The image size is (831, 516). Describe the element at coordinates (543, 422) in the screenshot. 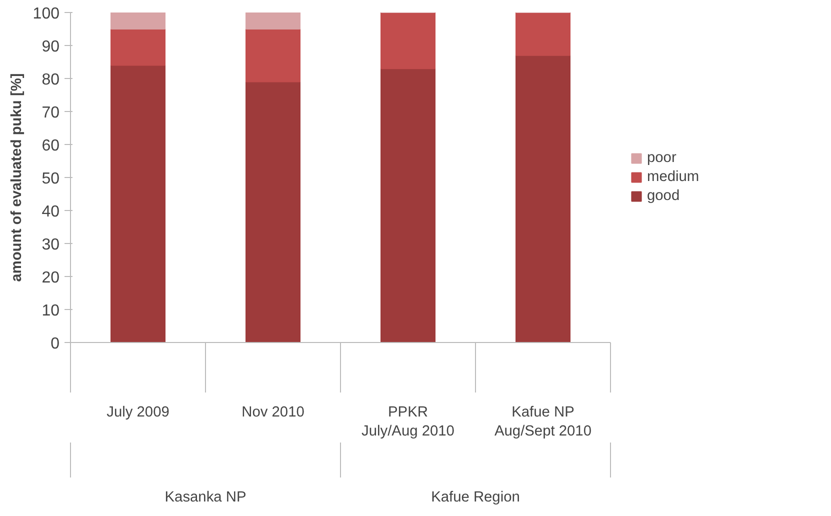

I see `x-tick-label: Kafue NP Aug/Sept 2010` at that location.